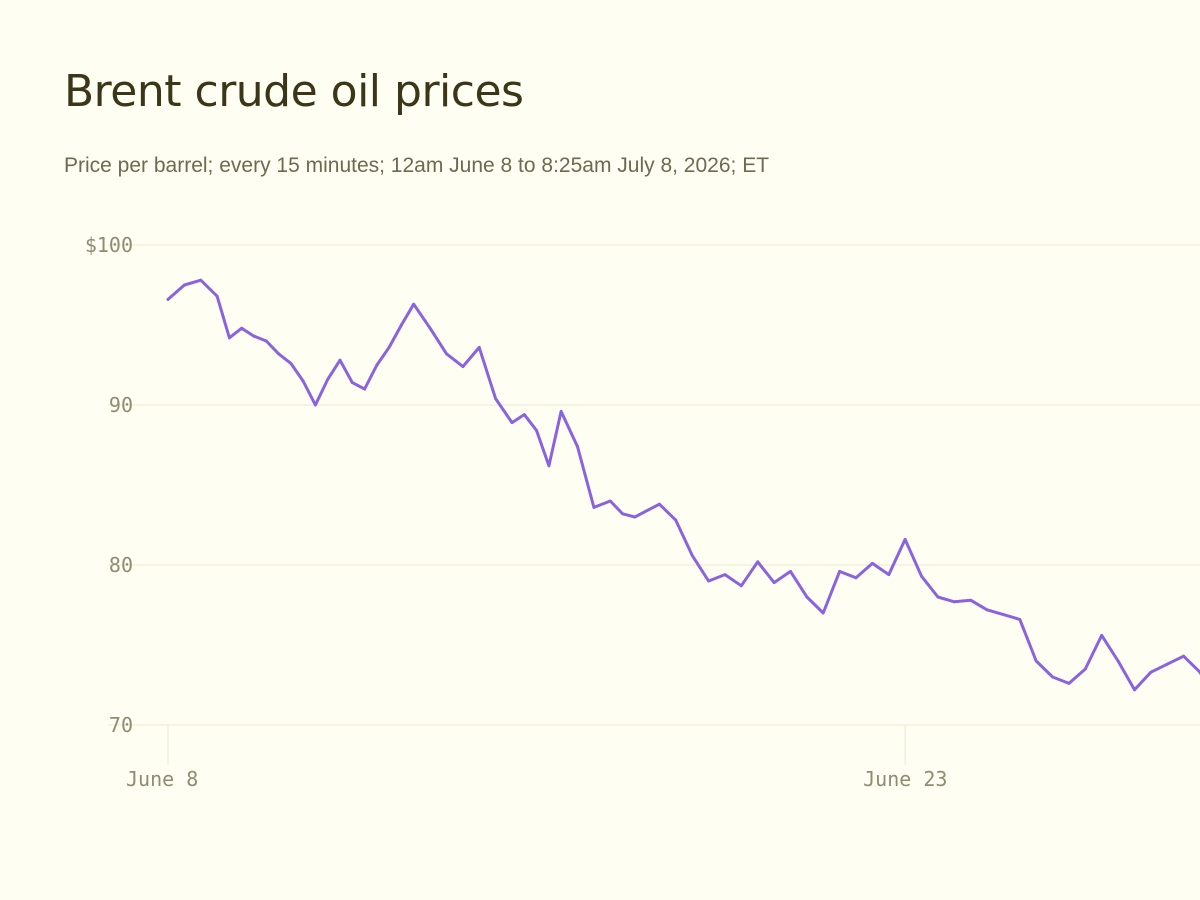 This screenshot has height=900, width=1200. Describe the element at coordinates (109, 485) in the screenshot. I see `y-axis: $100 90 80 70` at that location.